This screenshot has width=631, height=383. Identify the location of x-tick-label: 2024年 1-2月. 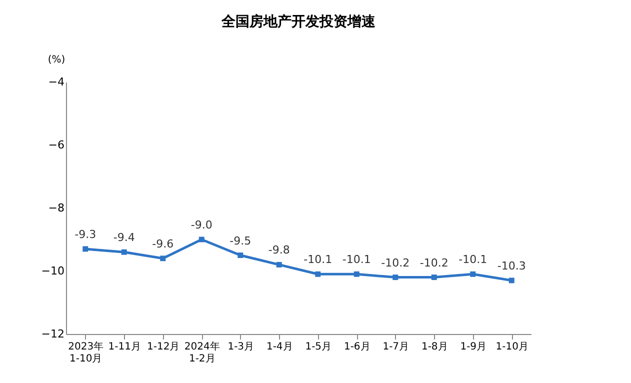
(202, 352).